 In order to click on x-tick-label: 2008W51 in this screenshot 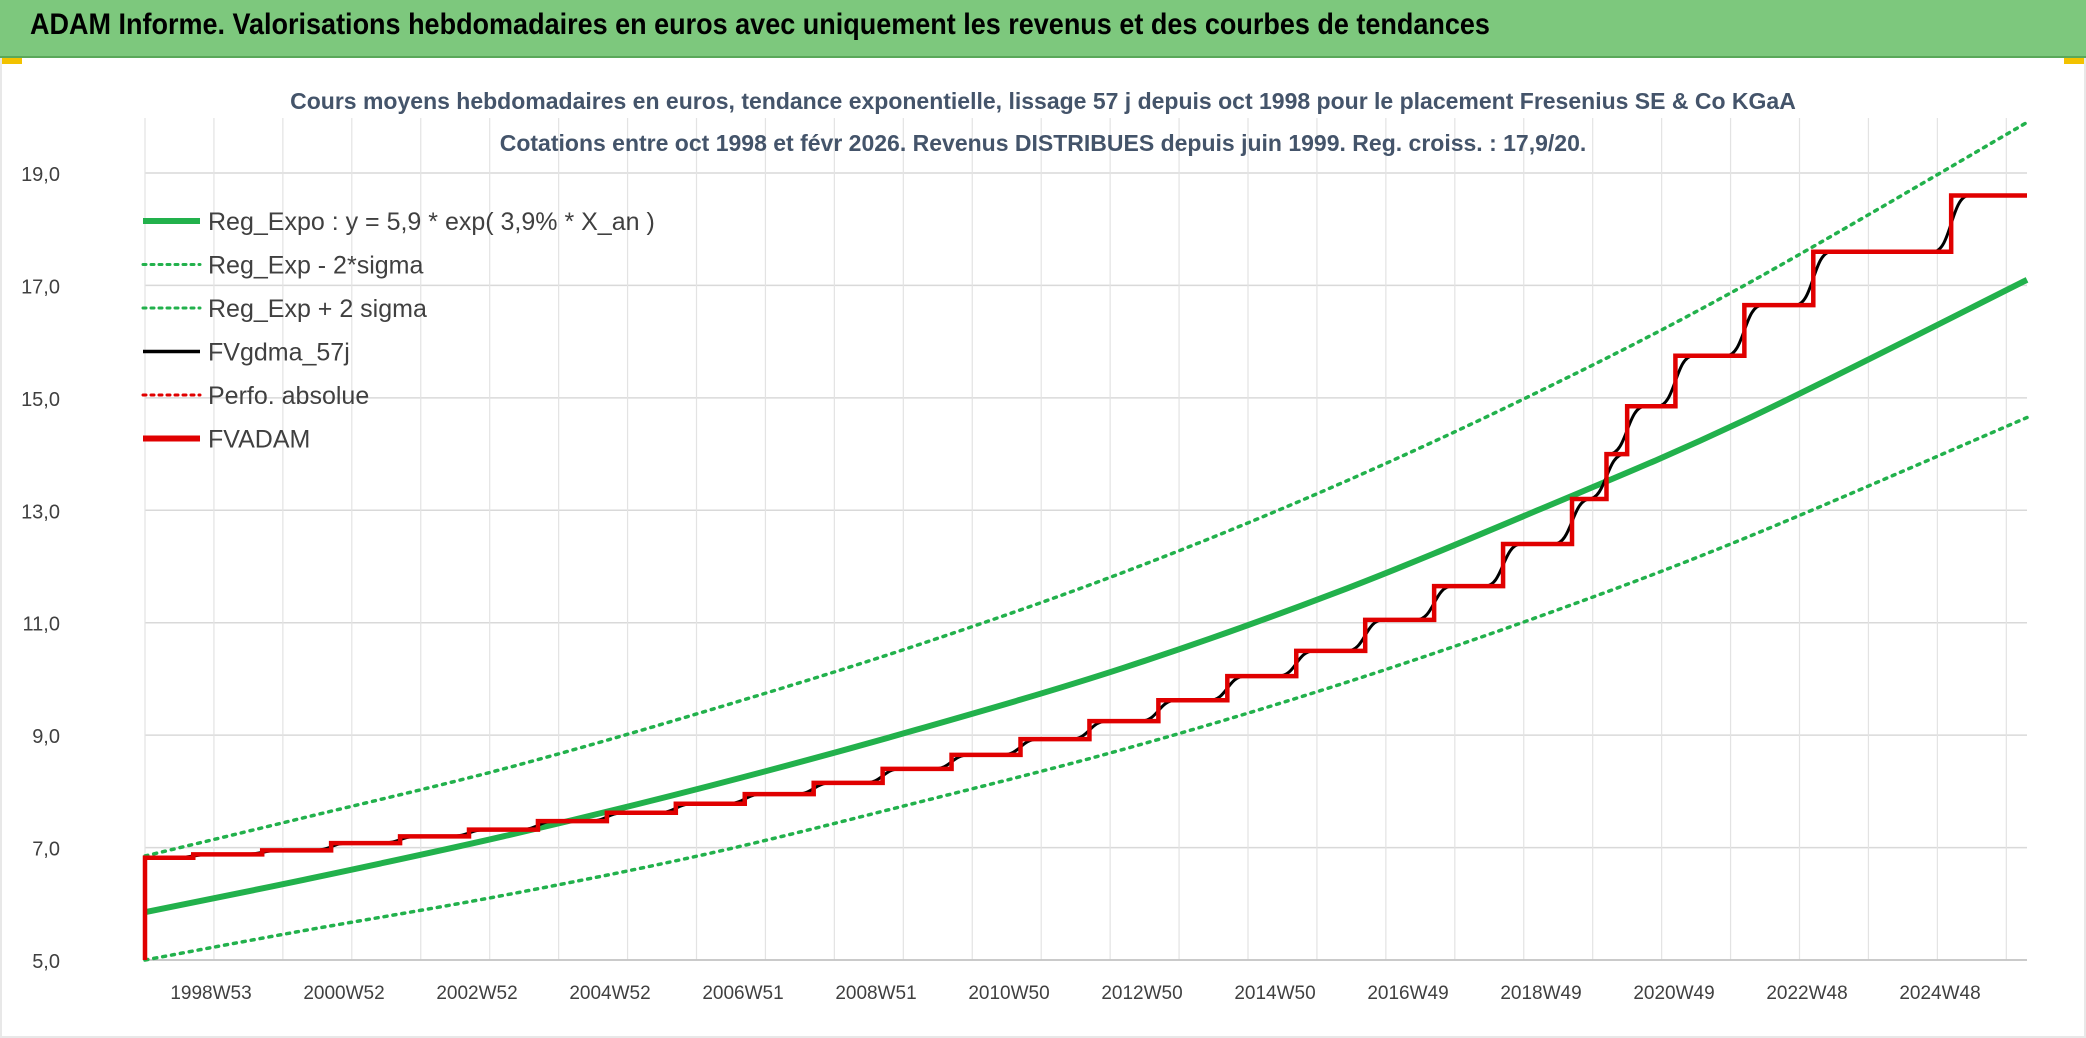, I will do `click(875, 993)`.